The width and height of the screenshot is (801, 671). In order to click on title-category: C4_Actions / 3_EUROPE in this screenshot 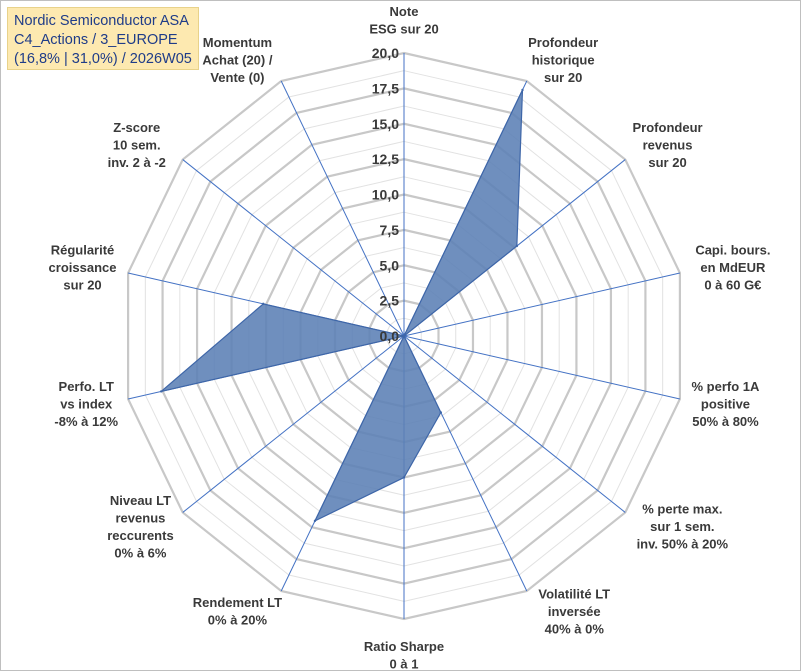, I will do `click(96, 40)`.